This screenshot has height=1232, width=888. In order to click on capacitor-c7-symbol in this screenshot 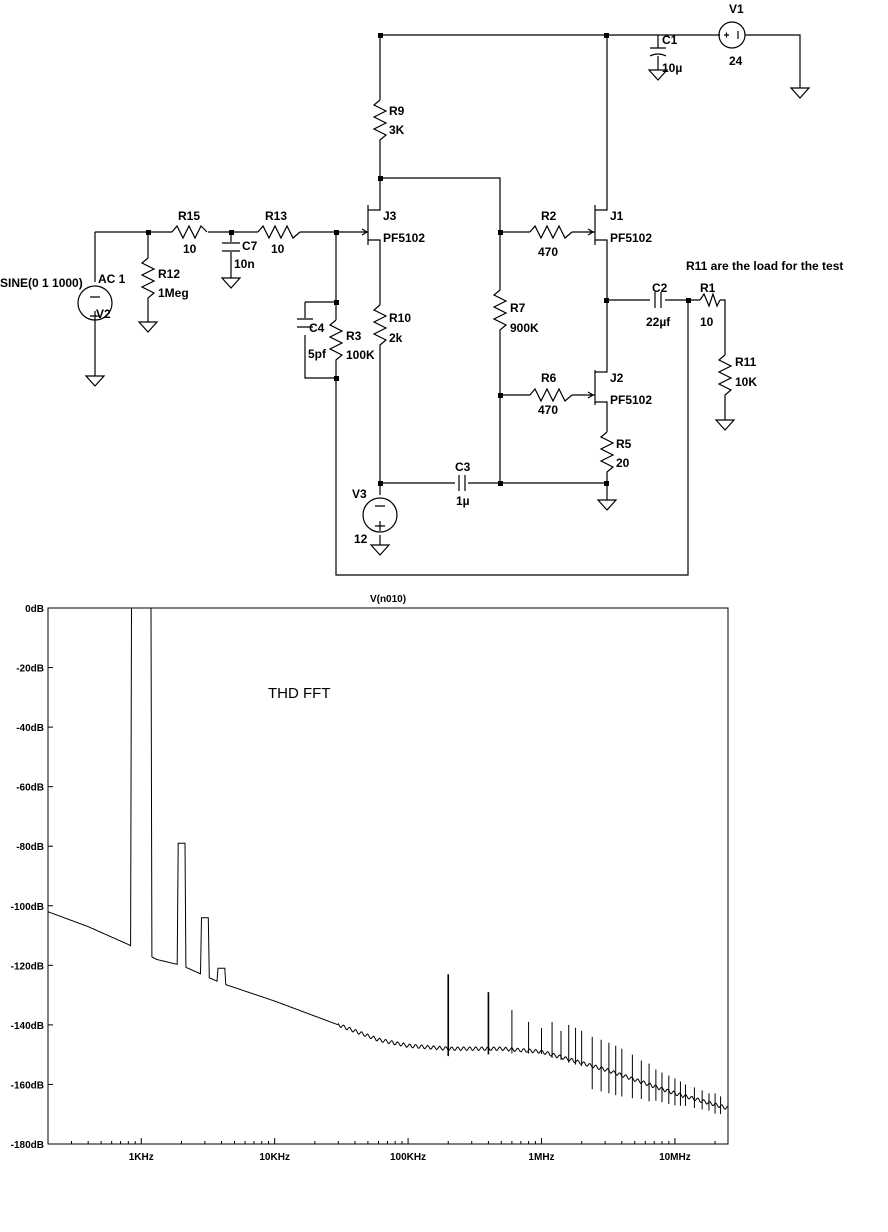, I will do `click(231, 247)`.